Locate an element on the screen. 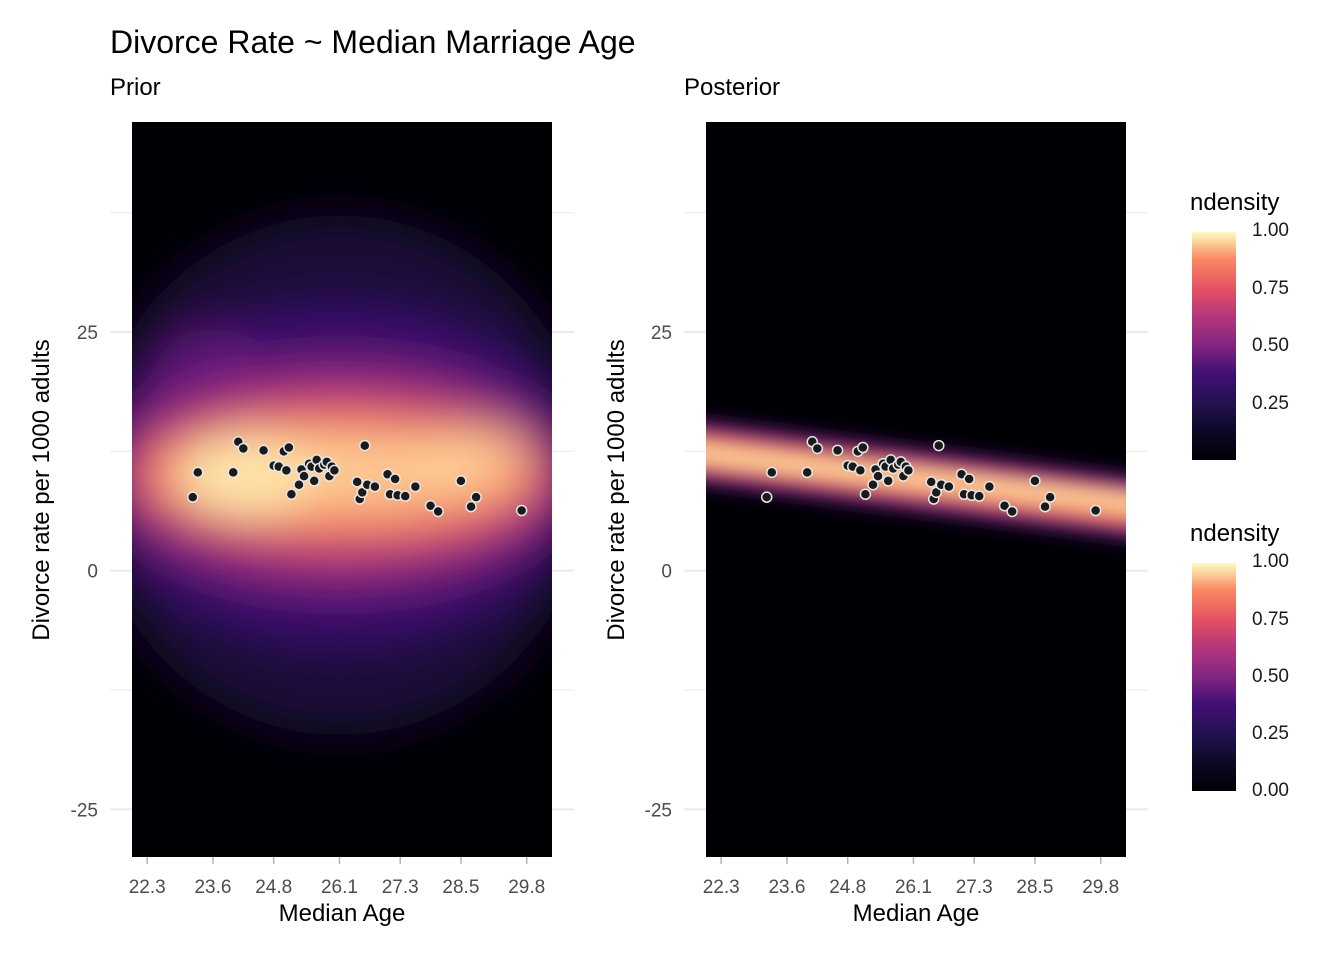  legend-top-label: 0.75 is located at coordinates (1270, 288).